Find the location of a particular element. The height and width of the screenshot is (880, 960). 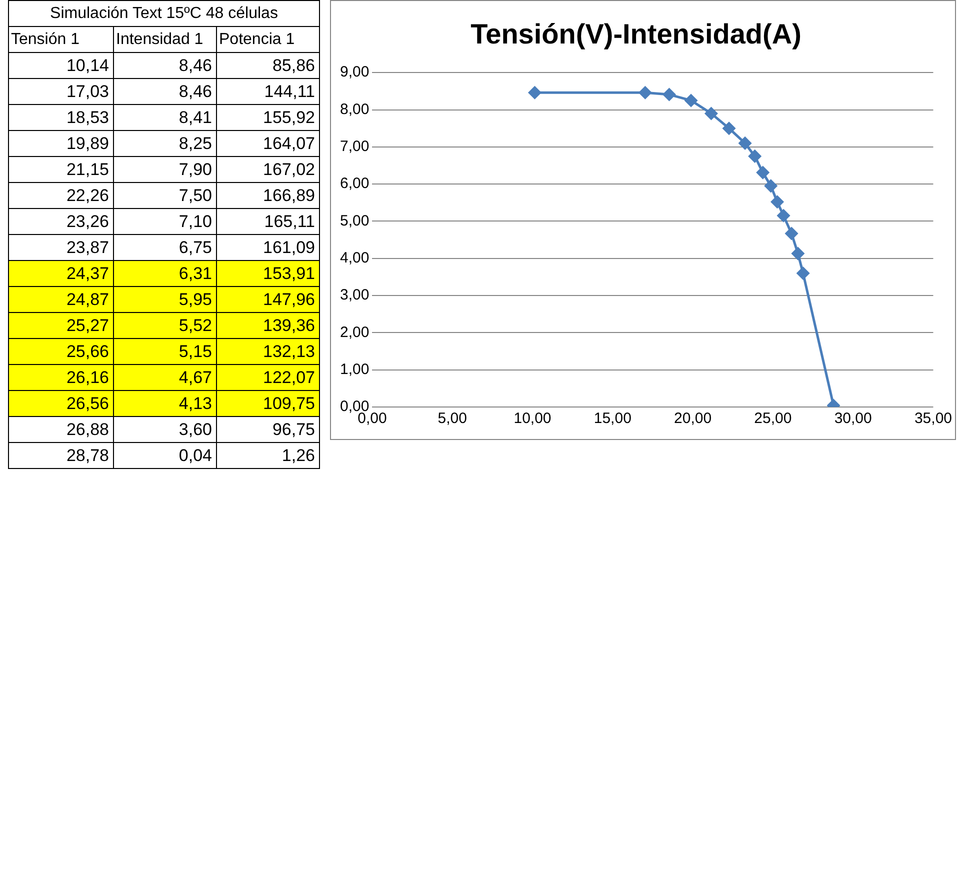

x-tick-label: 0,00 is located at coordinates (372, 419).